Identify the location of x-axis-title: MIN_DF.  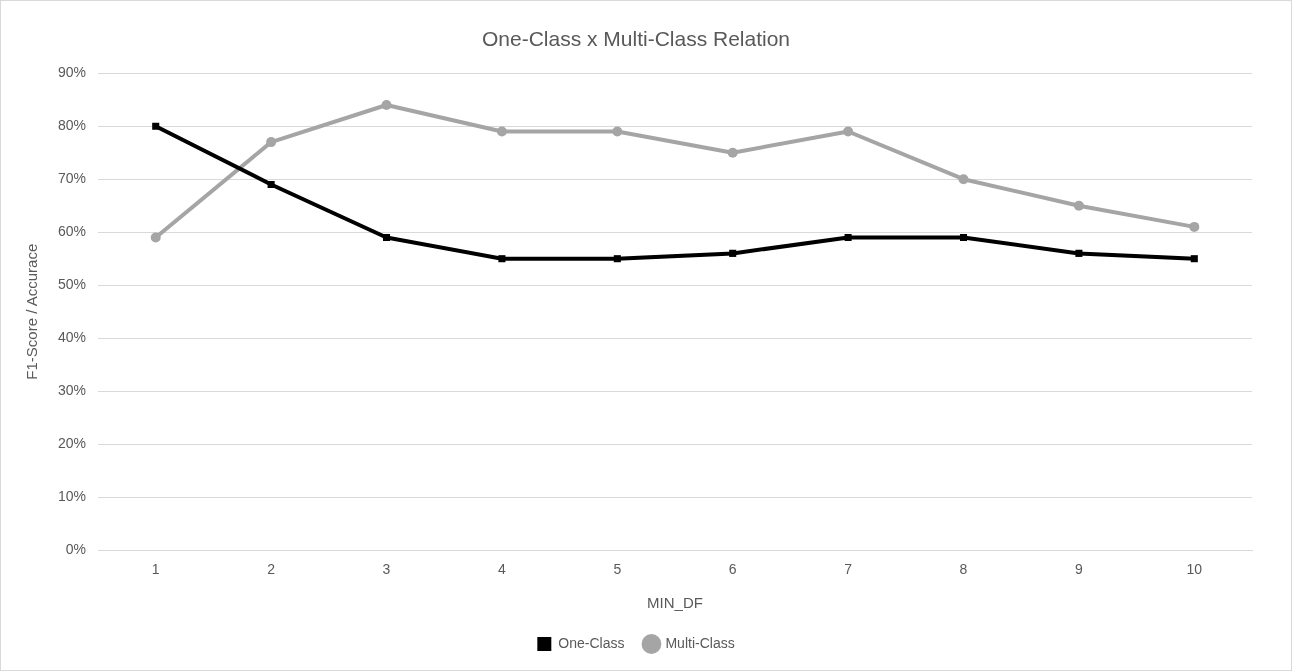
(675, 603).